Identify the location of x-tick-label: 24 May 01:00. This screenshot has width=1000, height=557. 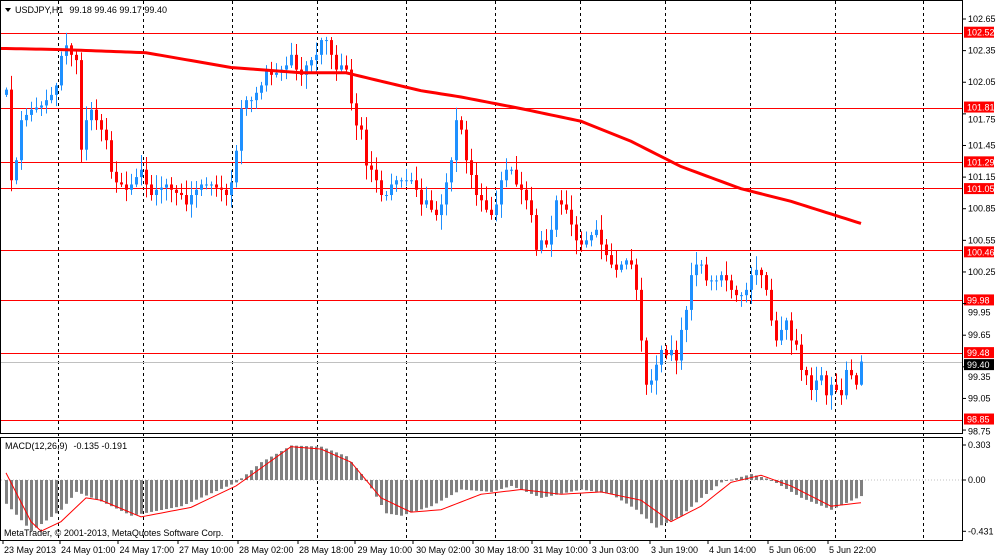
(88, 550).